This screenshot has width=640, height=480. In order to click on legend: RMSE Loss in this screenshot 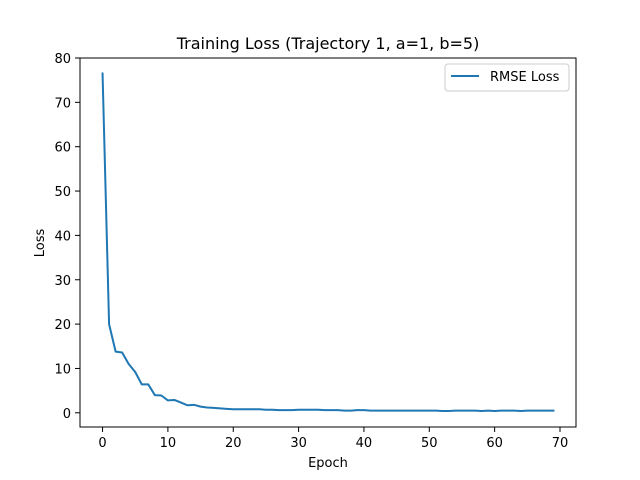, I will do `click(507, 77)`.